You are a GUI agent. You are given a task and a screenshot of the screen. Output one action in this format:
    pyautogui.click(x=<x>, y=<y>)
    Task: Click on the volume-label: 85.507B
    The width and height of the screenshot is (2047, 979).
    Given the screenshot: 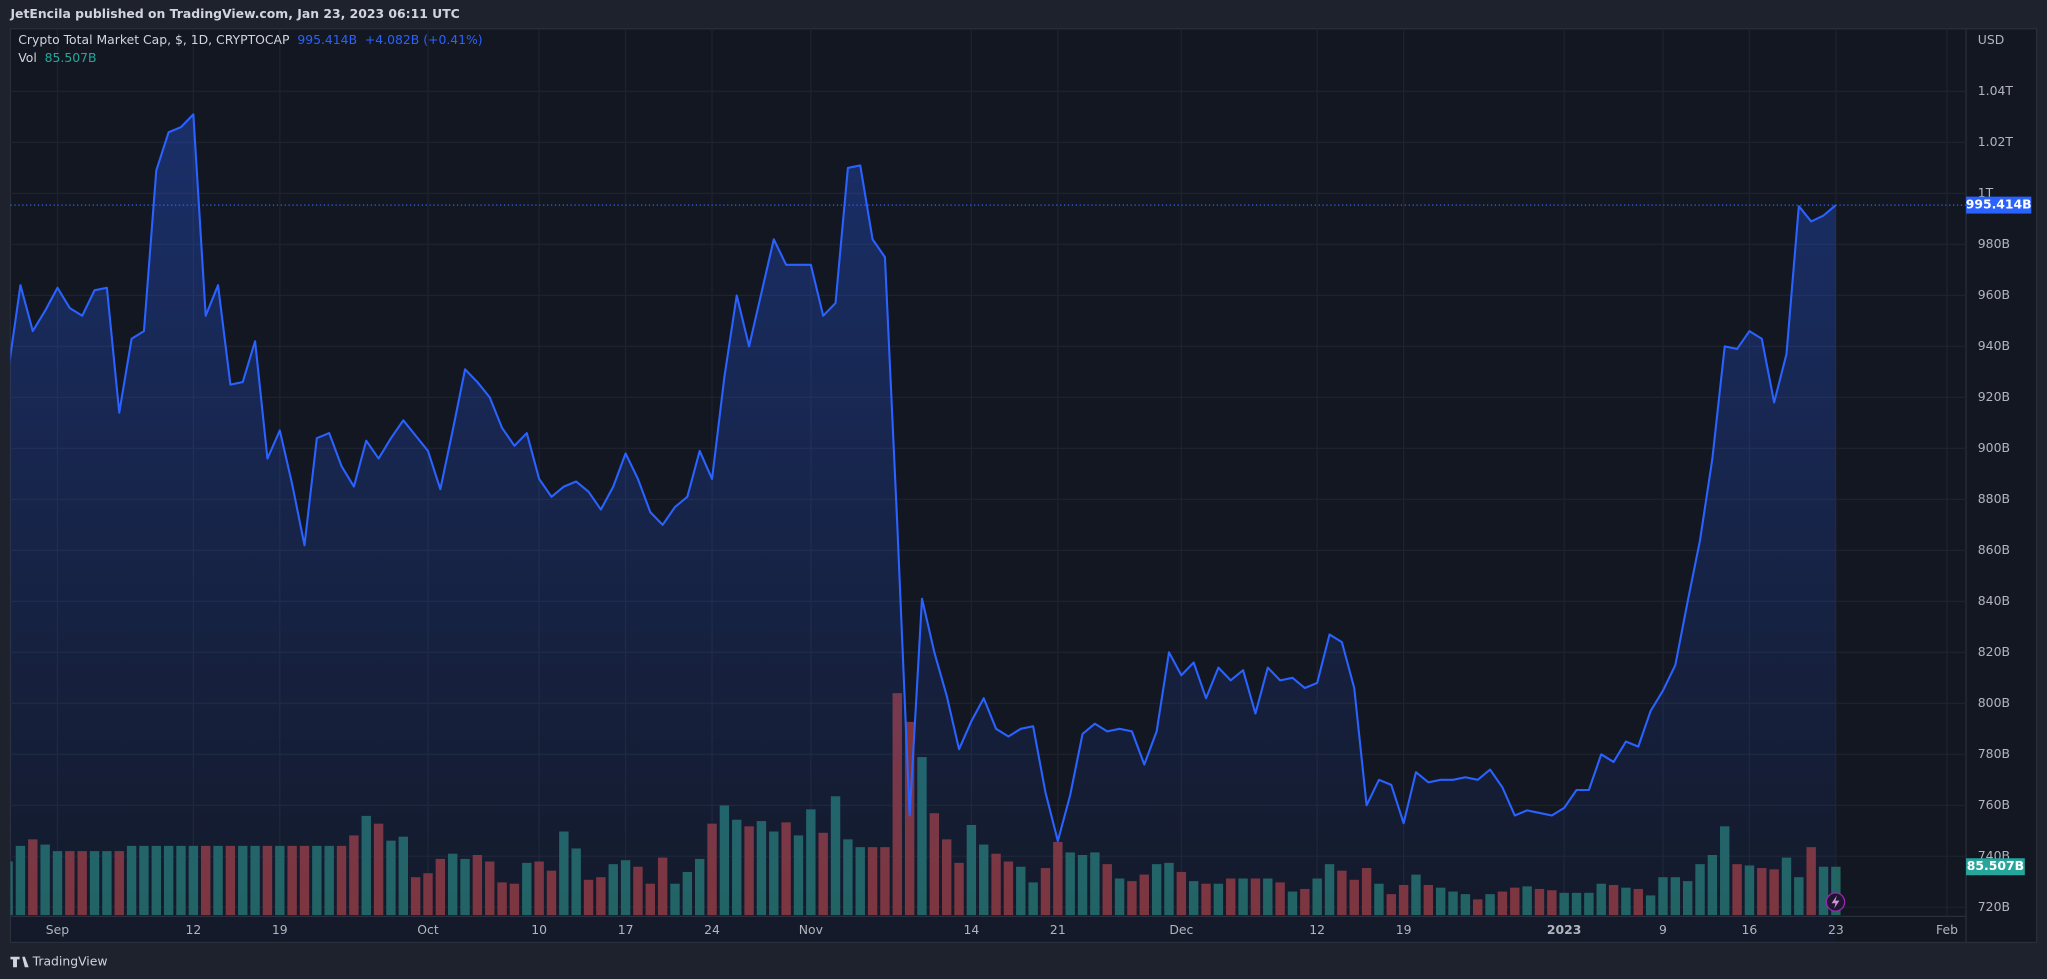 What is the action you would take?
    pyautogui.click(x=1995, y=865)
    